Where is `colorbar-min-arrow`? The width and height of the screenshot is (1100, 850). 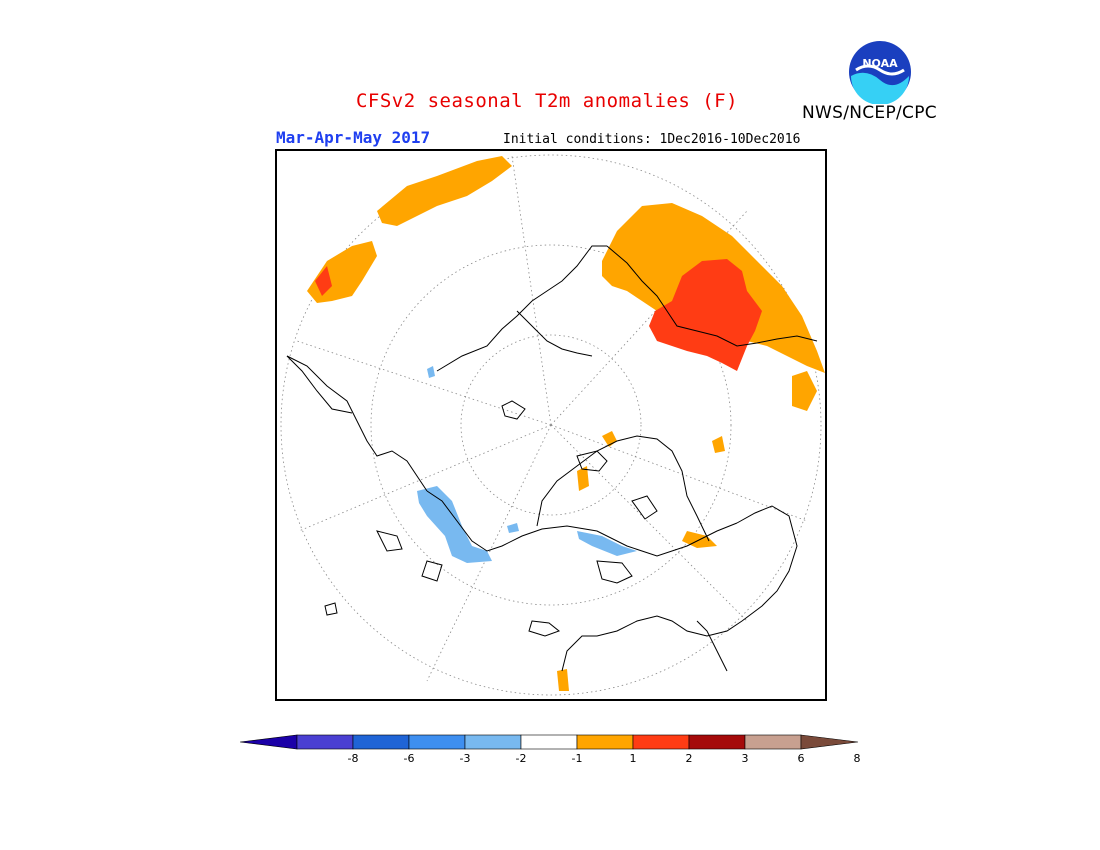
colorbar-min-arrow is located at coordinates (269, 742).